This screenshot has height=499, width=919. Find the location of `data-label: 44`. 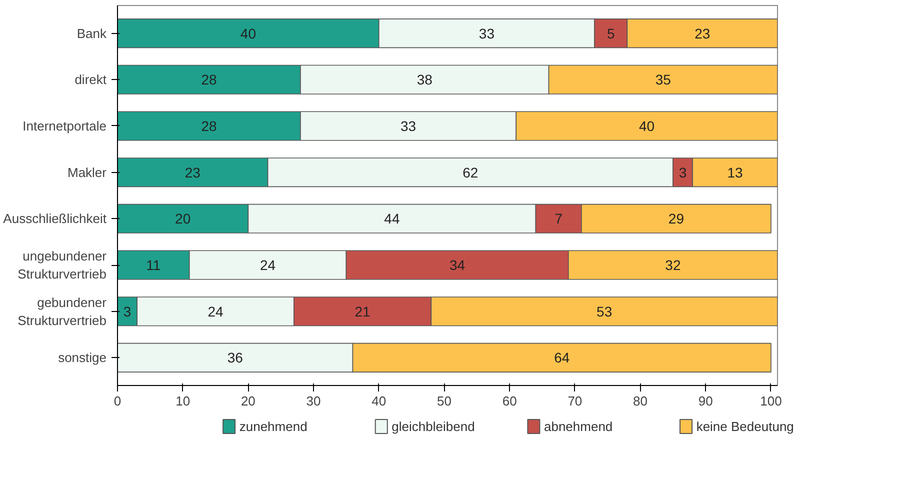

data-label: 44 is located at coordinates (392, 218).